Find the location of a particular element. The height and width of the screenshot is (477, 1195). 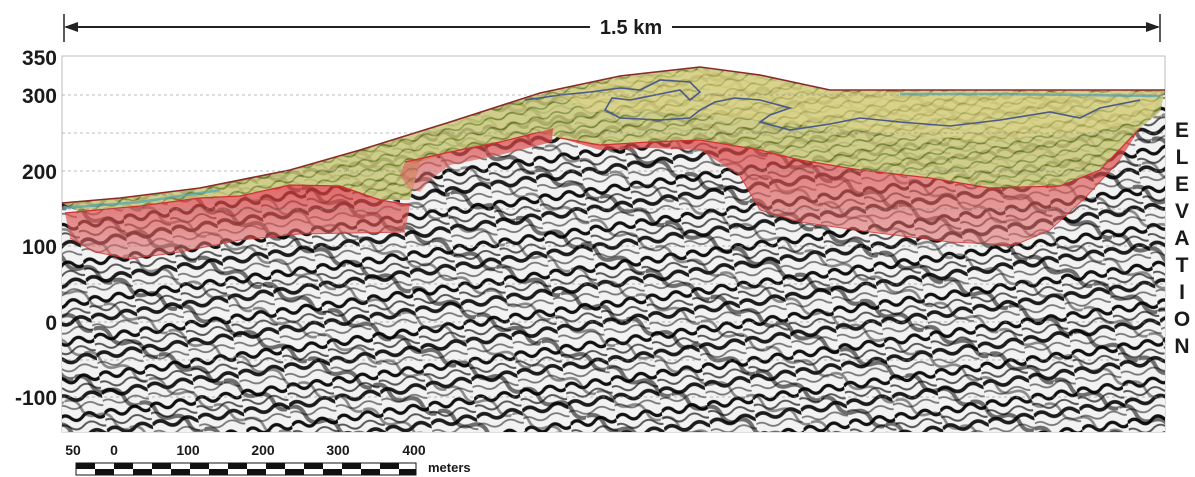

scale-label-300: 300 is located at coordinates (338, 450).